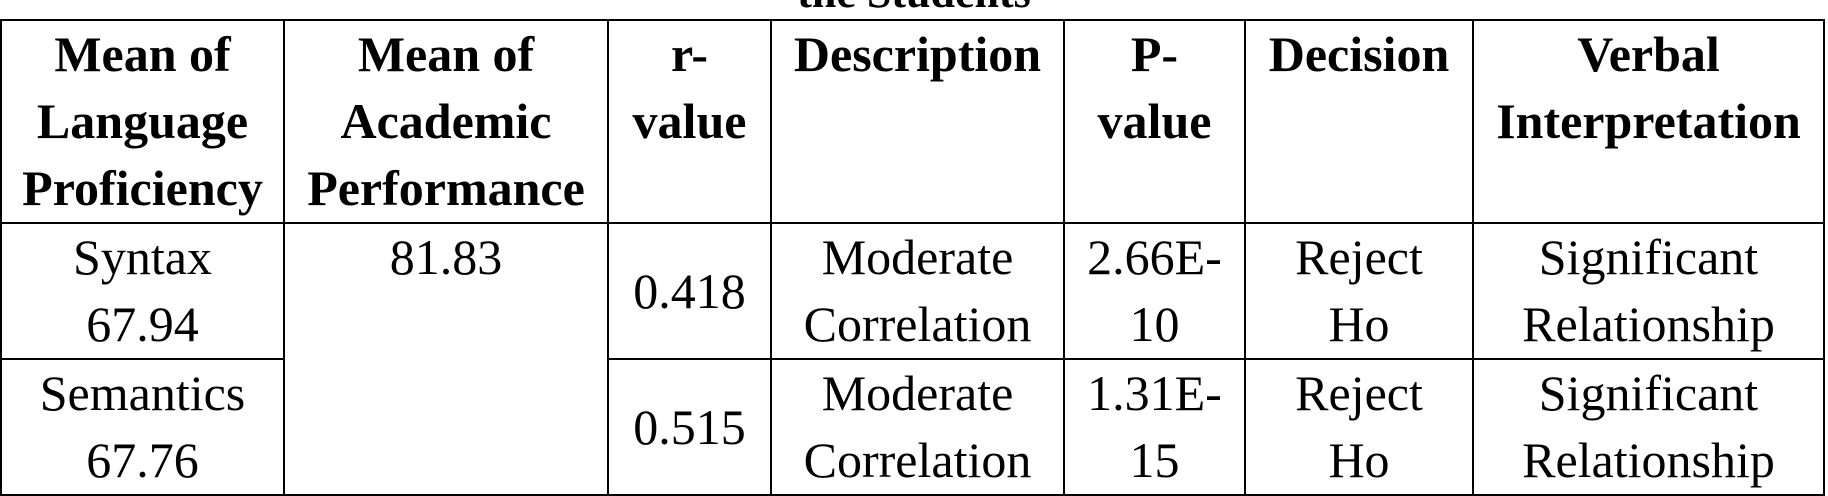 The width and height of the screenshot is (1828, 496). I want to click on header-academic-performance: Mean of Academic Performance, so click(446, 121).